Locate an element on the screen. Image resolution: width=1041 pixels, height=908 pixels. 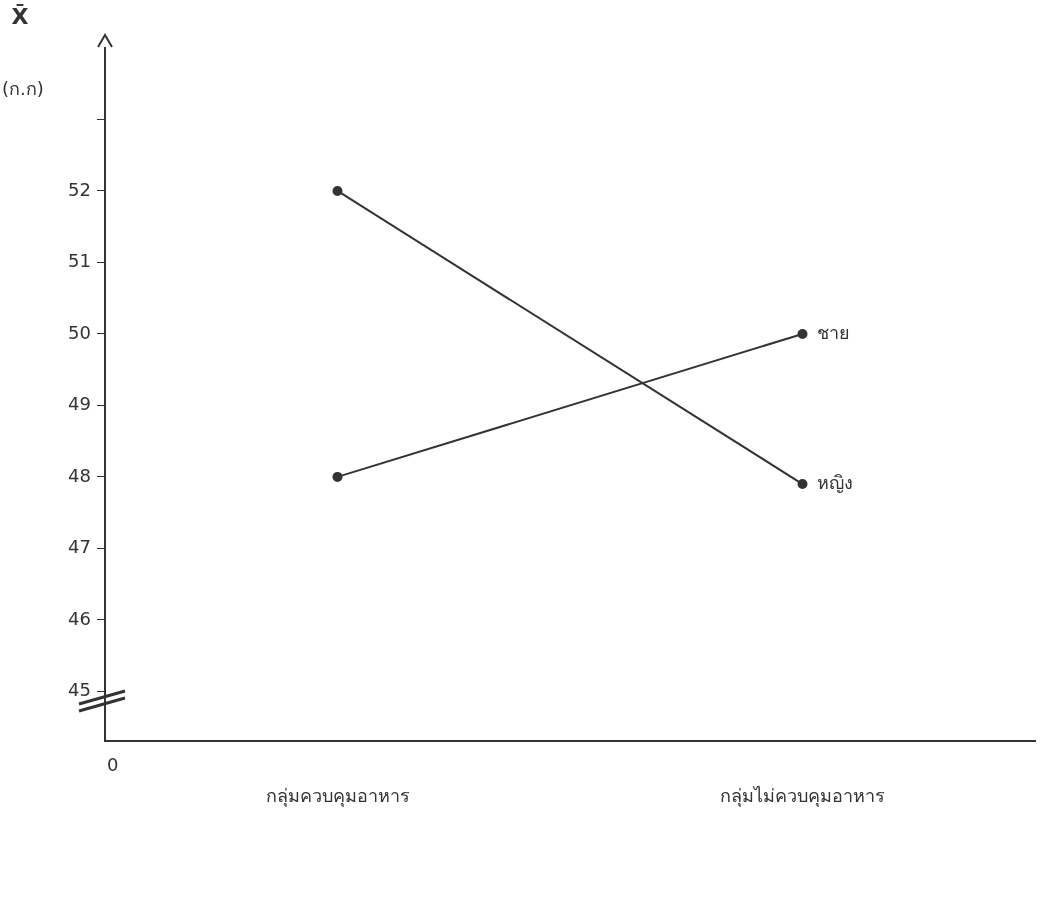
x-tick-label: กลุ่มควบคุมอาหาร is located at coordinates (337, 795).